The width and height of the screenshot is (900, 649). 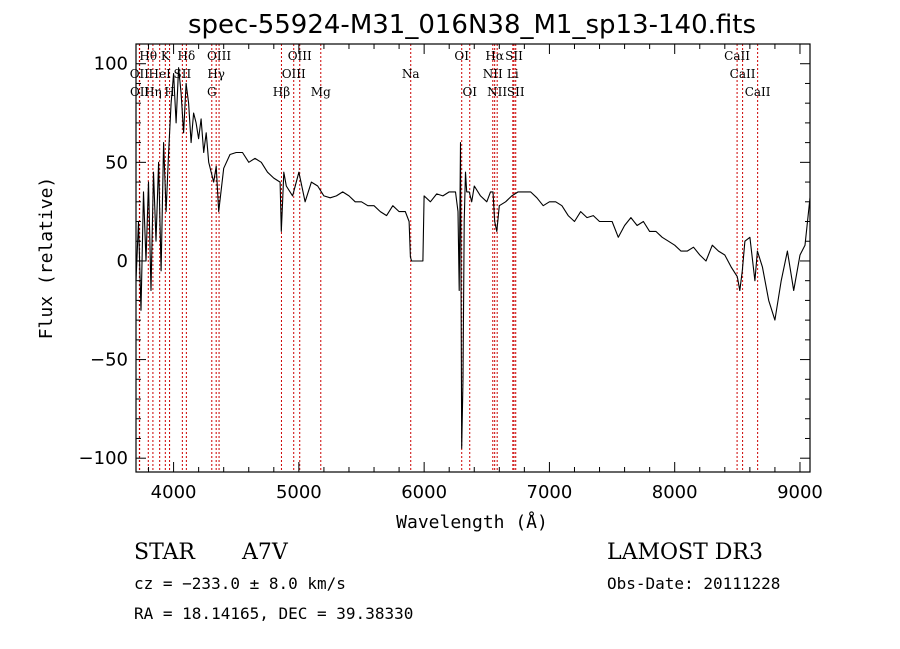 I want to click on y-tick-label: 50, so click(x=116, y=162).